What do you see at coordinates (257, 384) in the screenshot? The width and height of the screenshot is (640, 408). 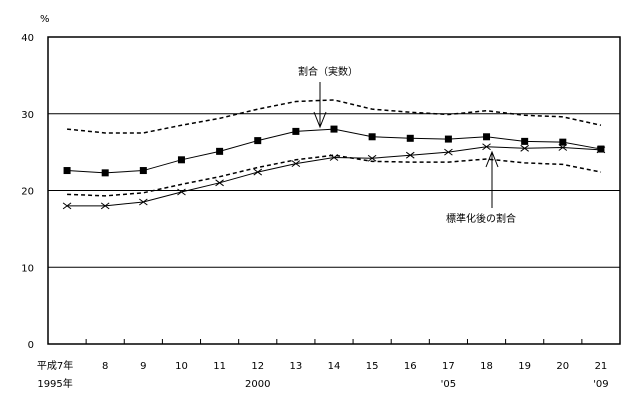 I see `western-year-label: 2000` at bounding box center [257, 384].